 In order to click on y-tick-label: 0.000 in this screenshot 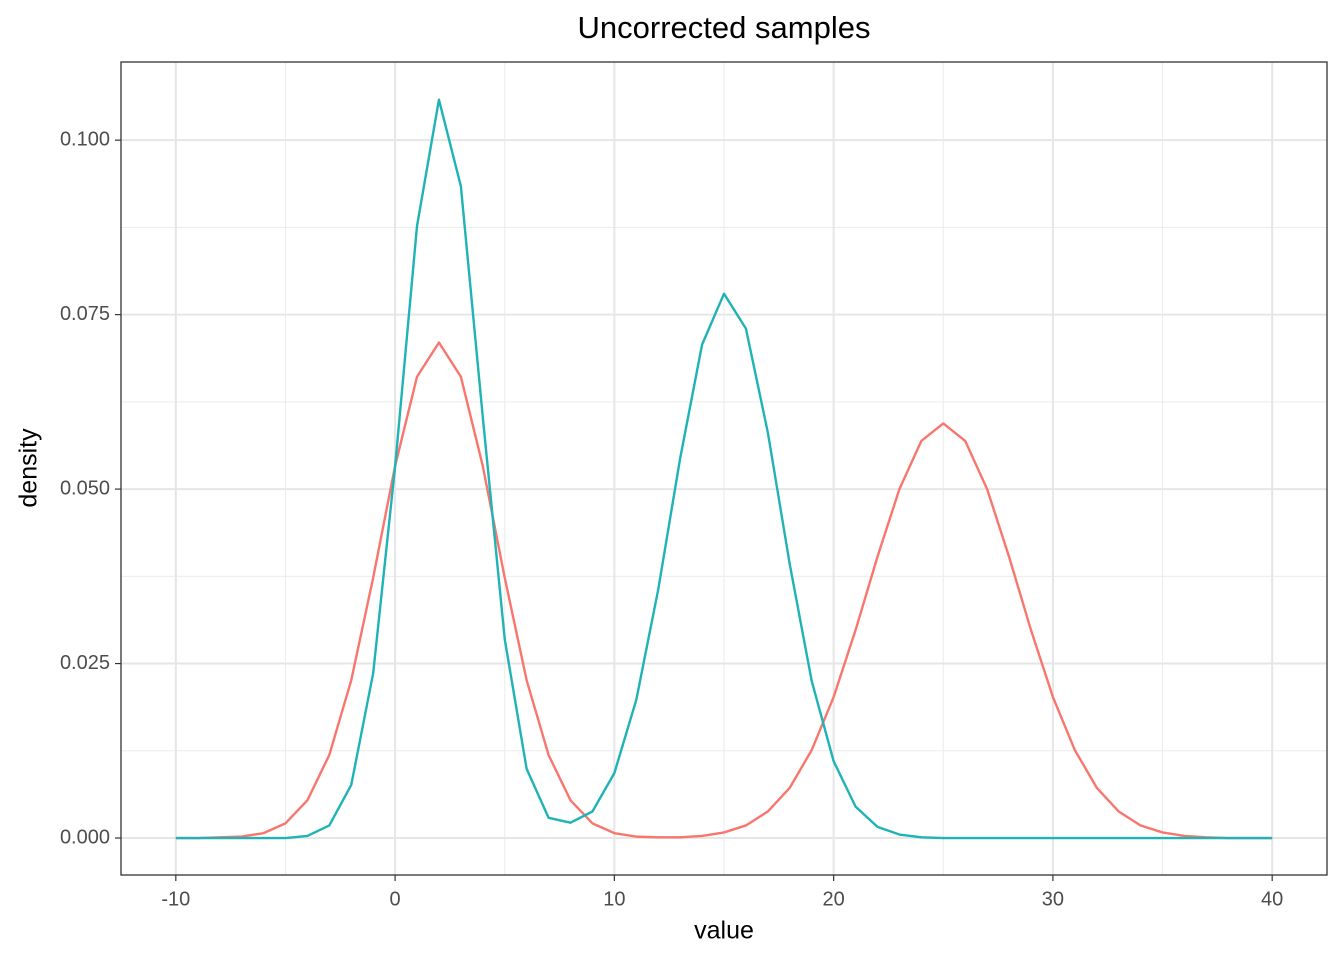, I will do `click(85, 837)`.